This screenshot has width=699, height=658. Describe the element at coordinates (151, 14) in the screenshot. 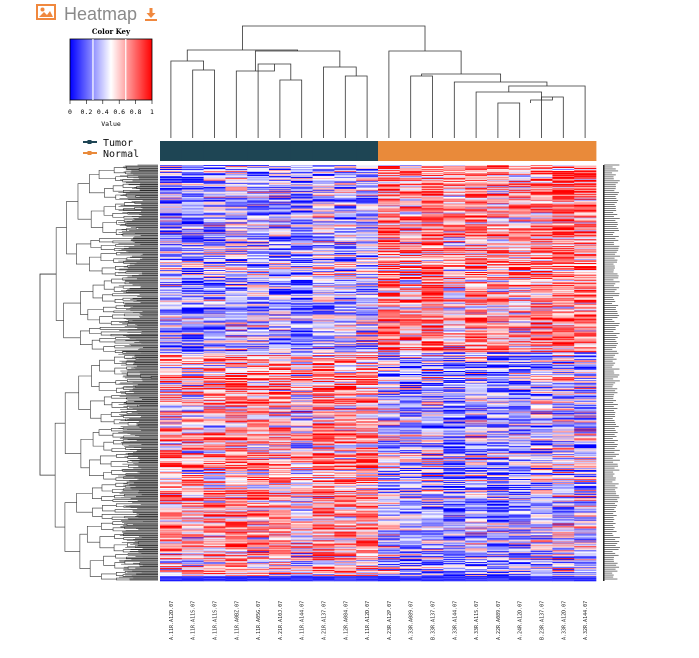

I see `download-icon` at that location.